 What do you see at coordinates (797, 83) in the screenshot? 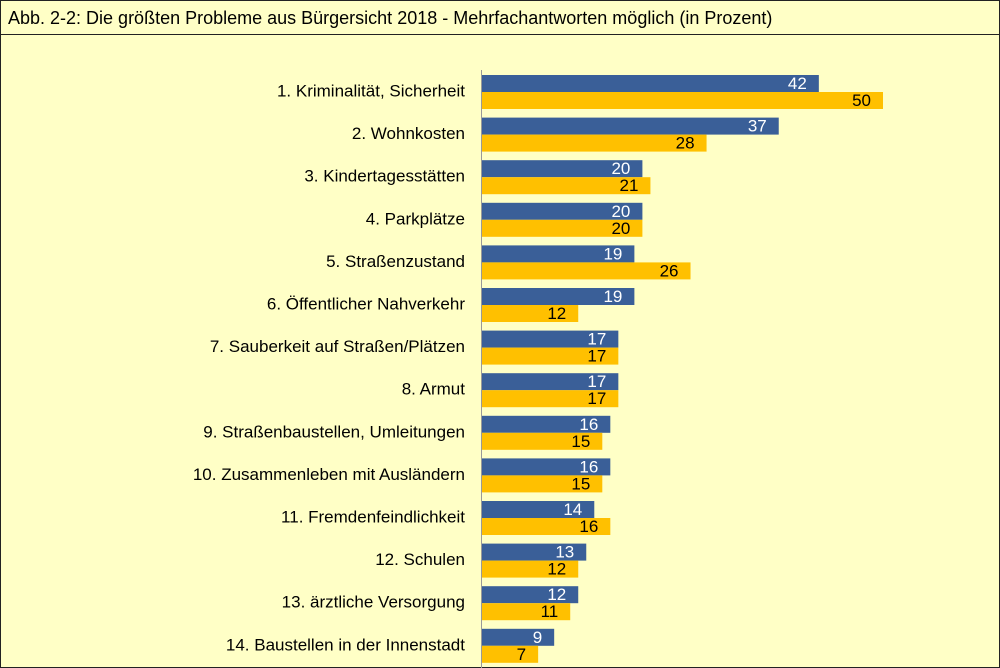
I see `value-label: 42` at bounding box center [797, 83].